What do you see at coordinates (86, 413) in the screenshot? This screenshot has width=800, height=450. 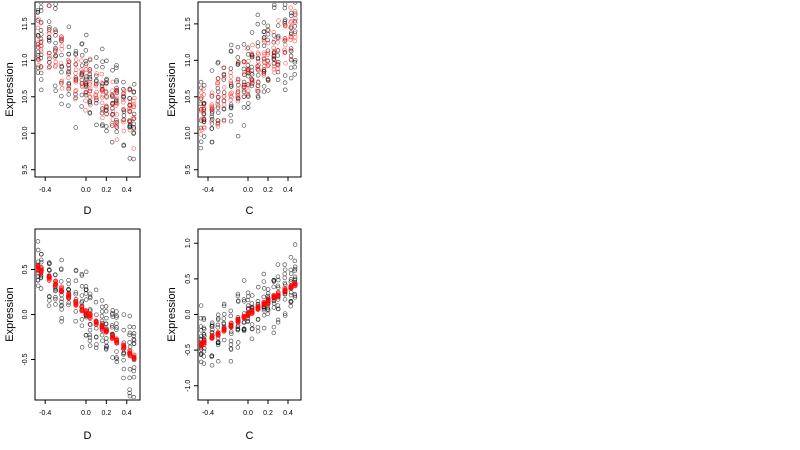 I see `x-tick-label: 0.0` at bounding box center [86, 413].